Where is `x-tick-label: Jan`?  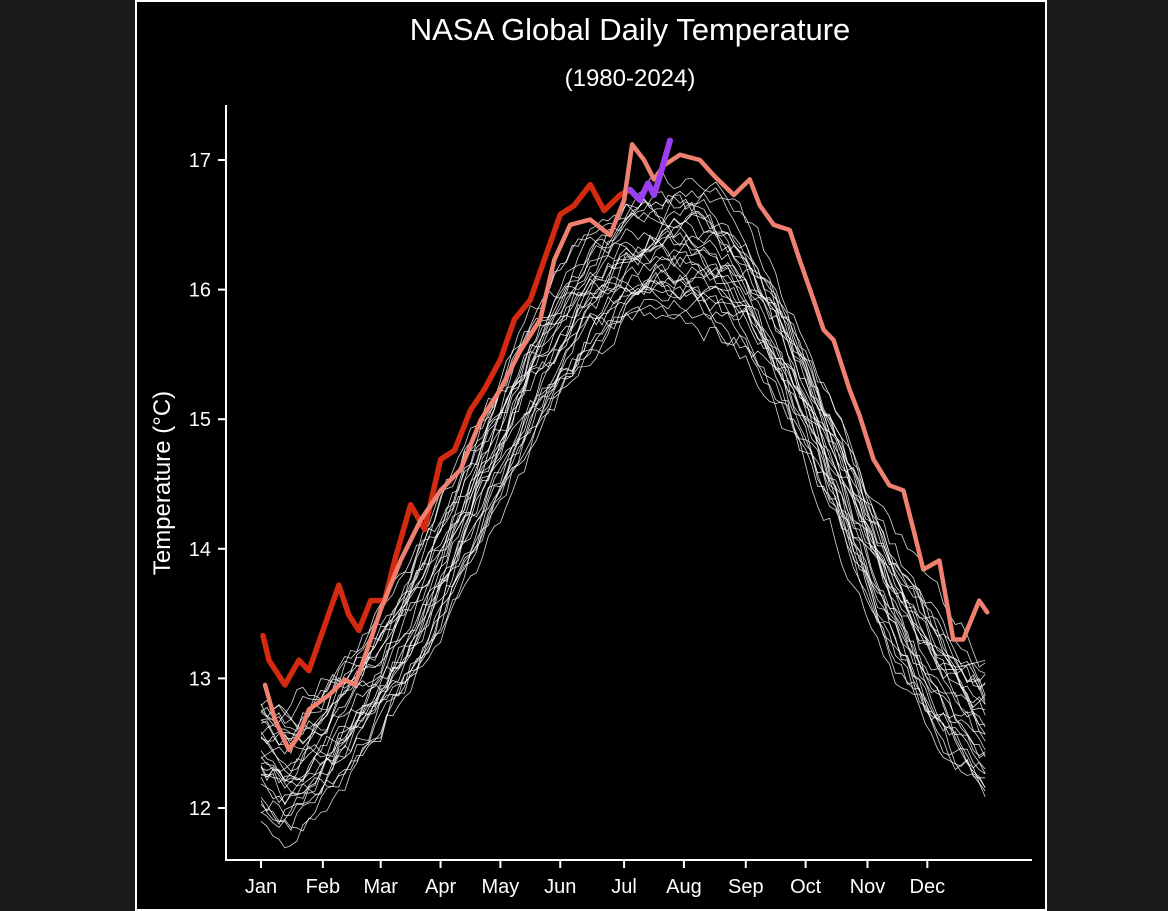 x-tick-label: Jan is located at coordinates (261, 887).